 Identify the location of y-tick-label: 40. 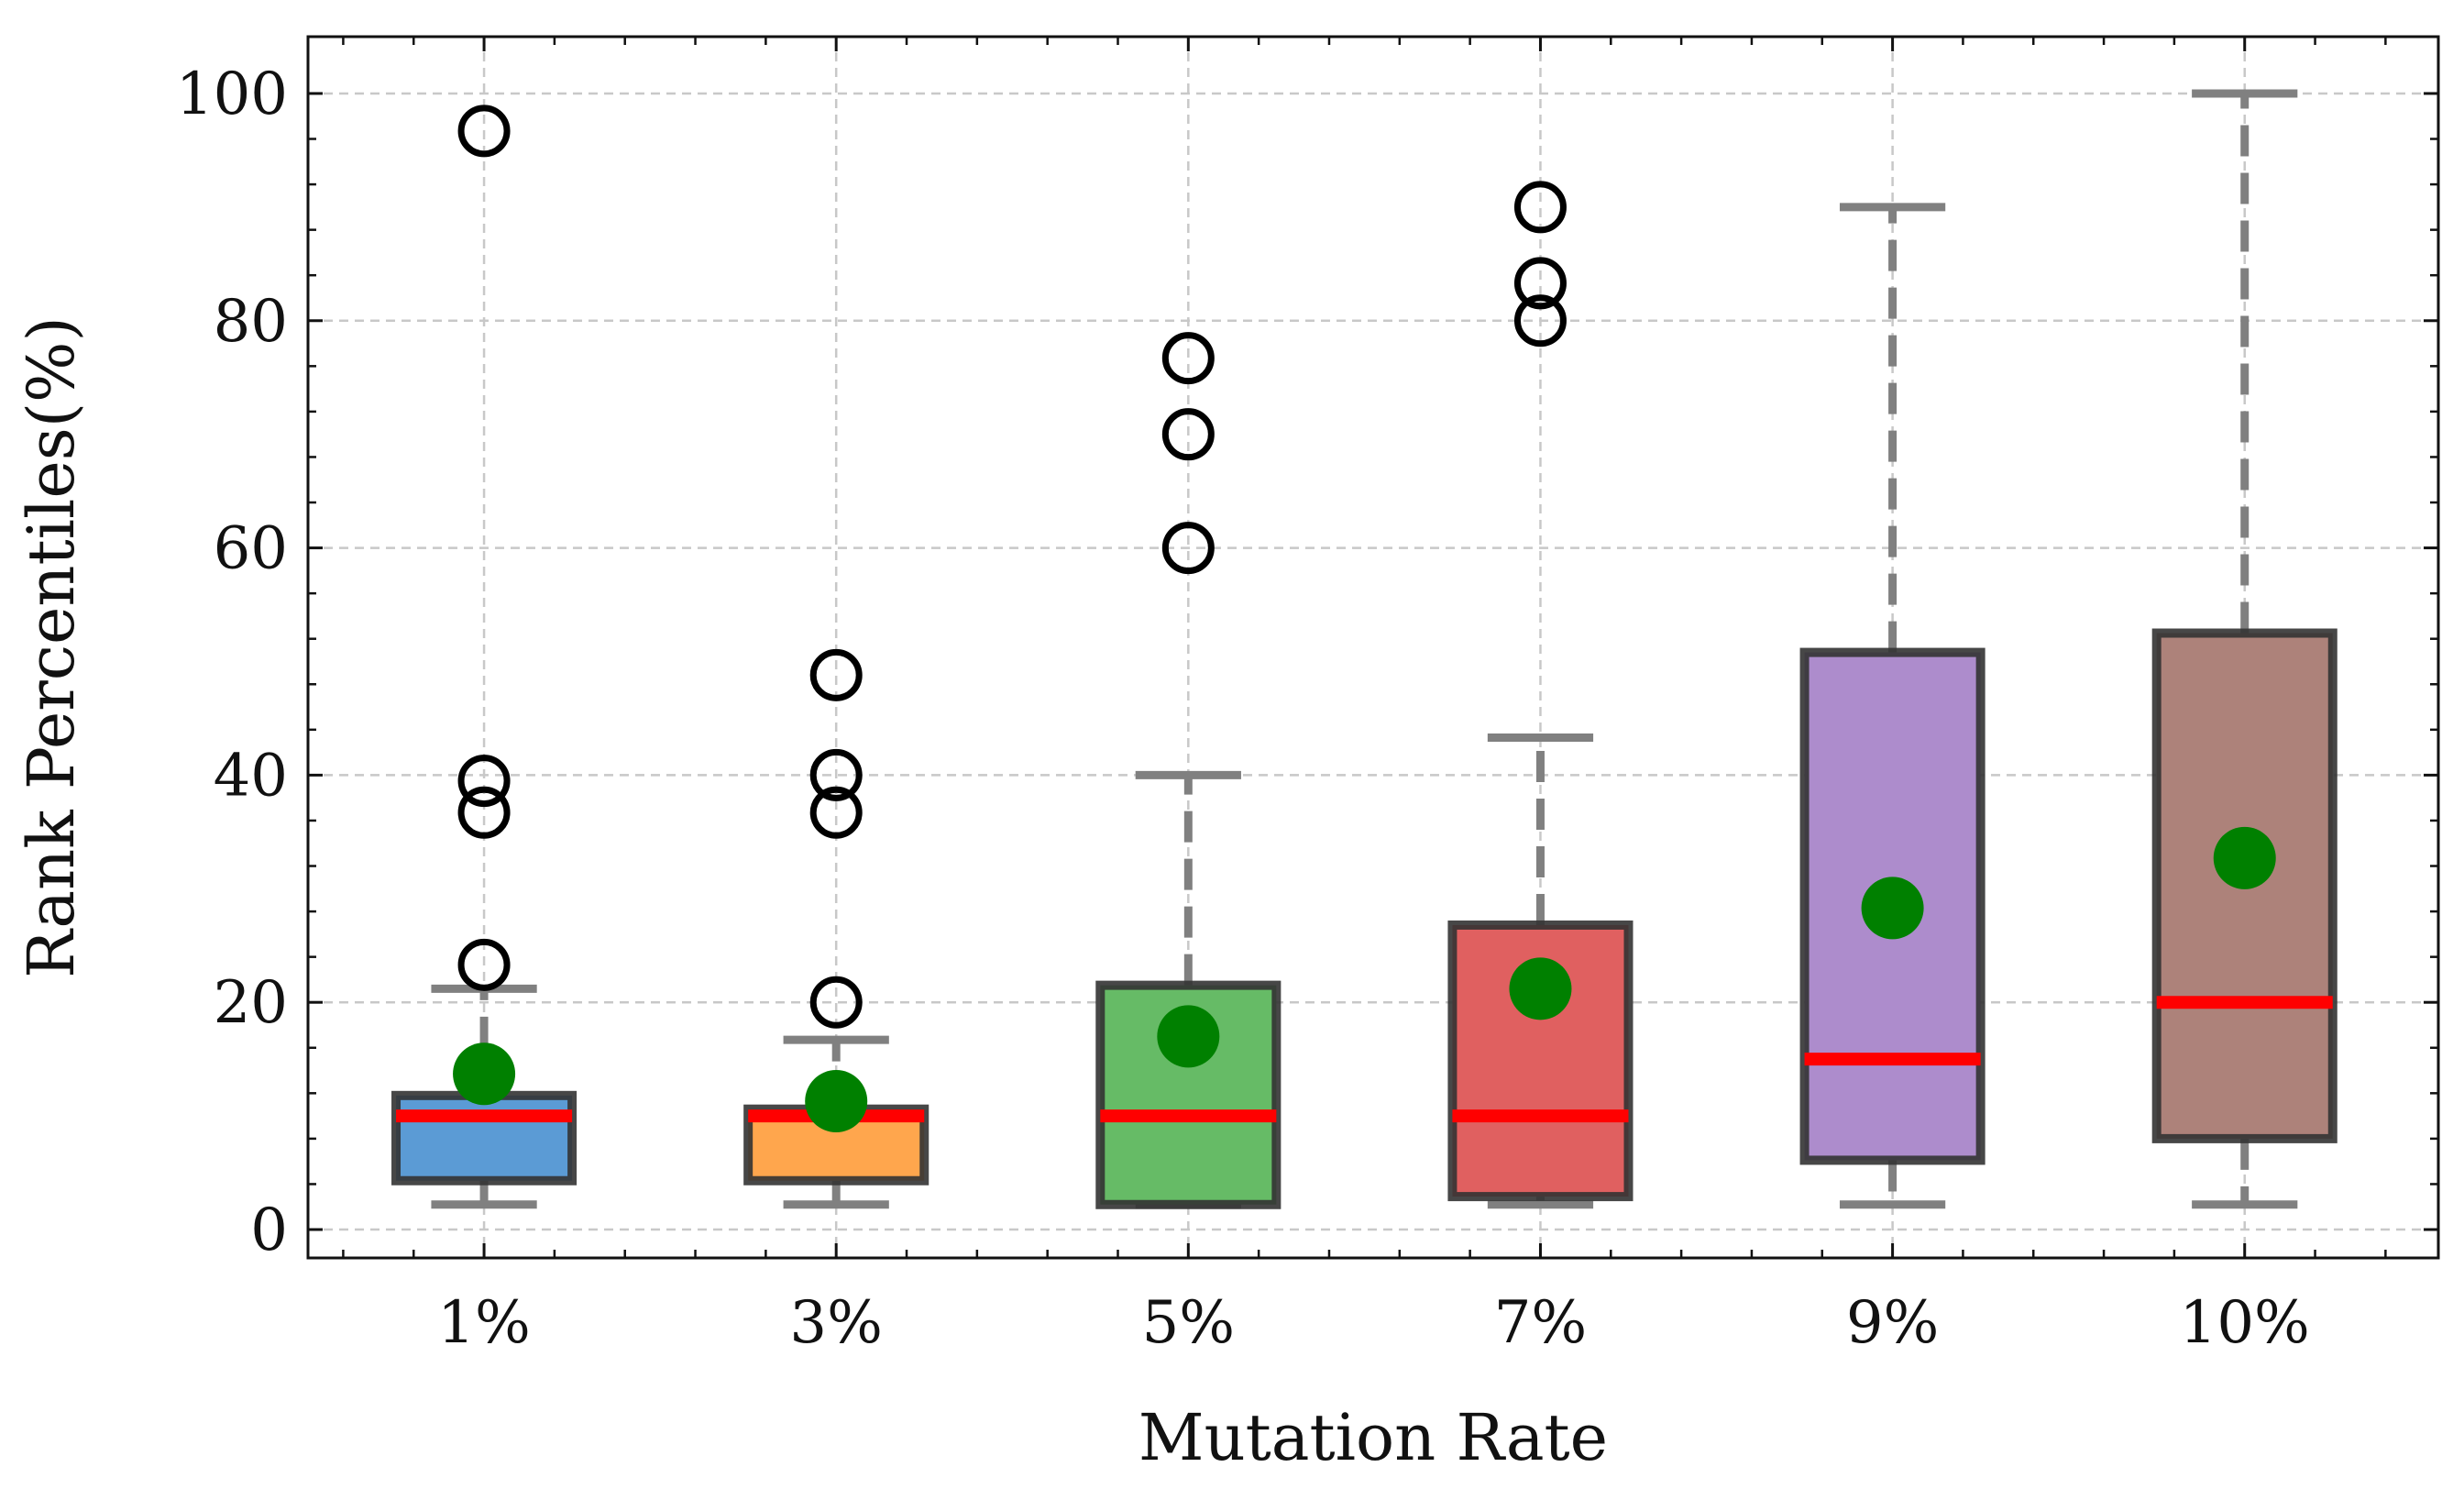
(251, 776).